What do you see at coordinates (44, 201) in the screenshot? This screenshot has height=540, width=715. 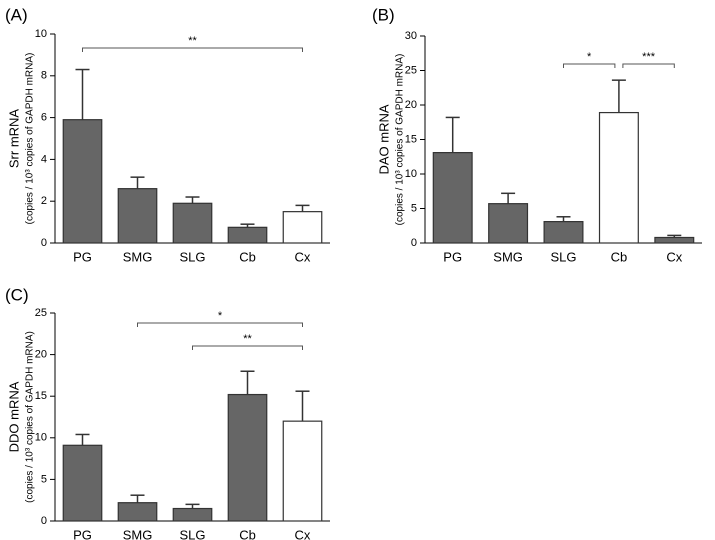 I see `y-tick-label: 2` at bounding box center [44, 201].